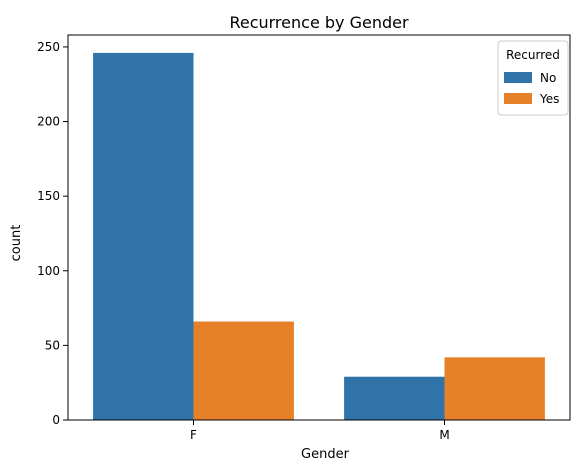 The width and height of the screenshot is (573, 461). I want to click on legend-label-No: No, so click(548, 78).